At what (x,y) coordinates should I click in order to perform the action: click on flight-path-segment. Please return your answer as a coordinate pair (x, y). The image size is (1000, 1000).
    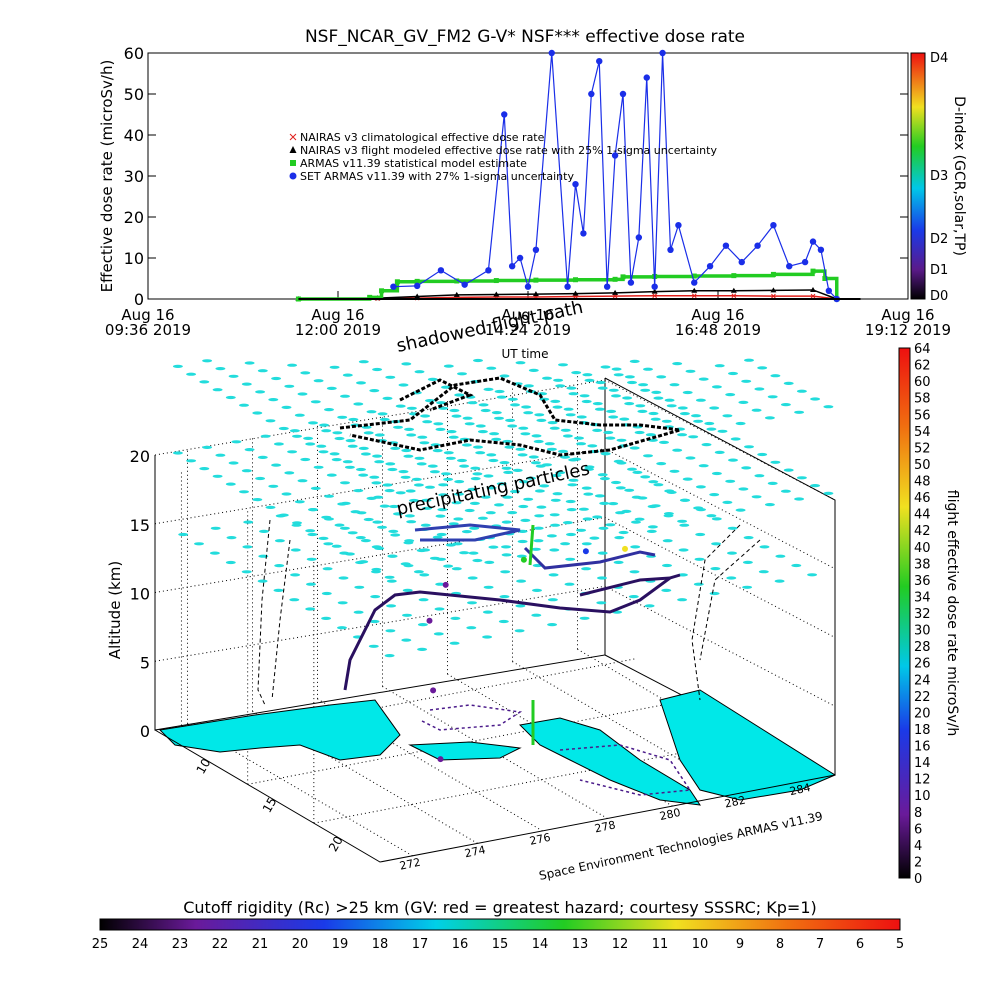
    Looking at the image, I should click on (589, 558).